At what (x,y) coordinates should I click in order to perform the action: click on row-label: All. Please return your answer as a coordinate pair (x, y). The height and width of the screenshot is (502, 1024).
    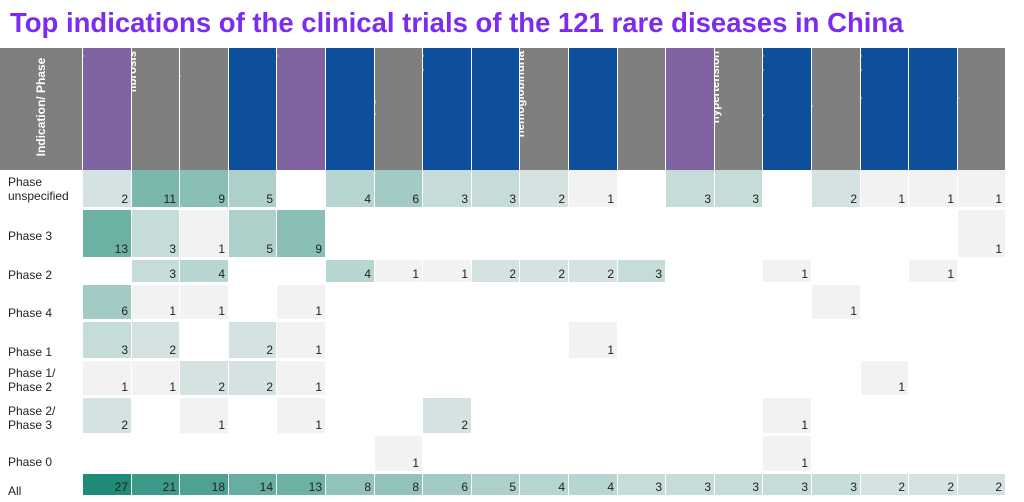
    Looking at the image, I should click on (15, 491).